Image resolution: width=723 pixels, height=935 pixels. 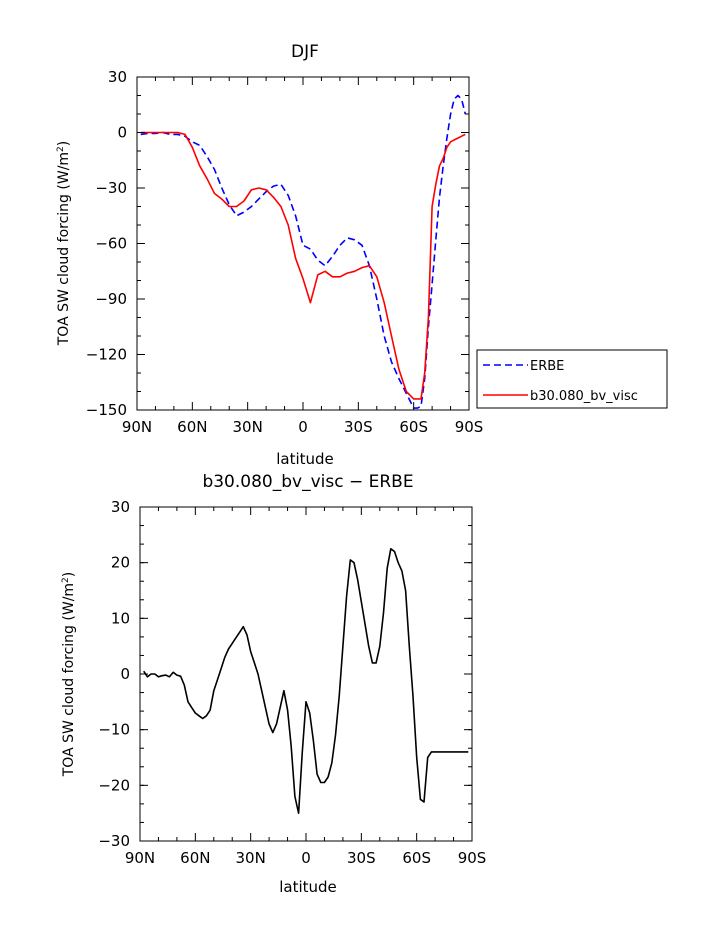 I want to click on chart-top-ytick-label: −150, so click(x=106, y=410).